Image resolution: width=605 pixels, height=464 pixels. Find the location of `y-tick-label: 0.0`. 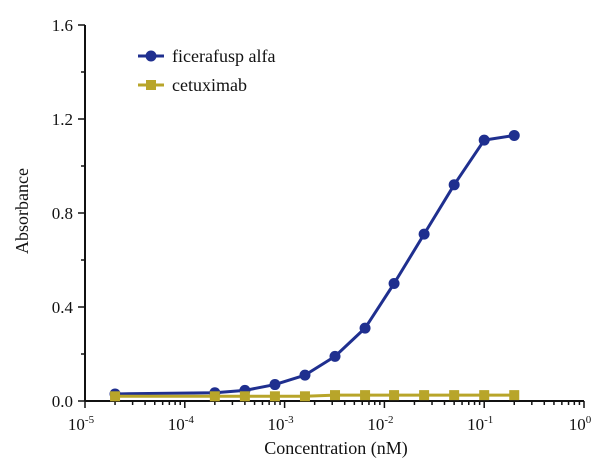

y-tick-label: 0.0 is located at coordinates (62, 401).